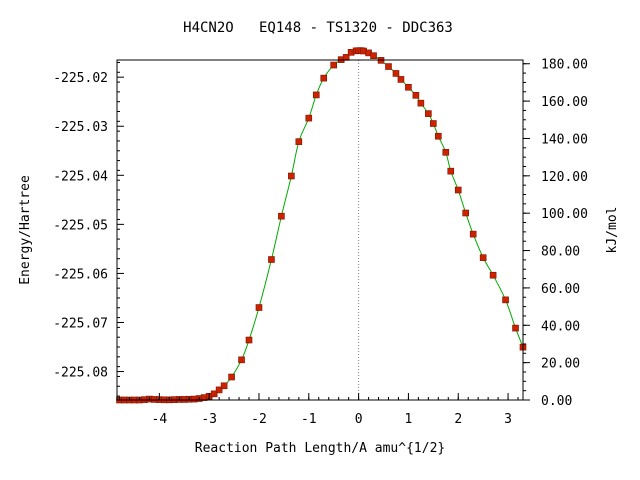 This screenshot has height=480, width=640. I want to click on right-y-axis-label: kJ/mol, so click(612, 230).